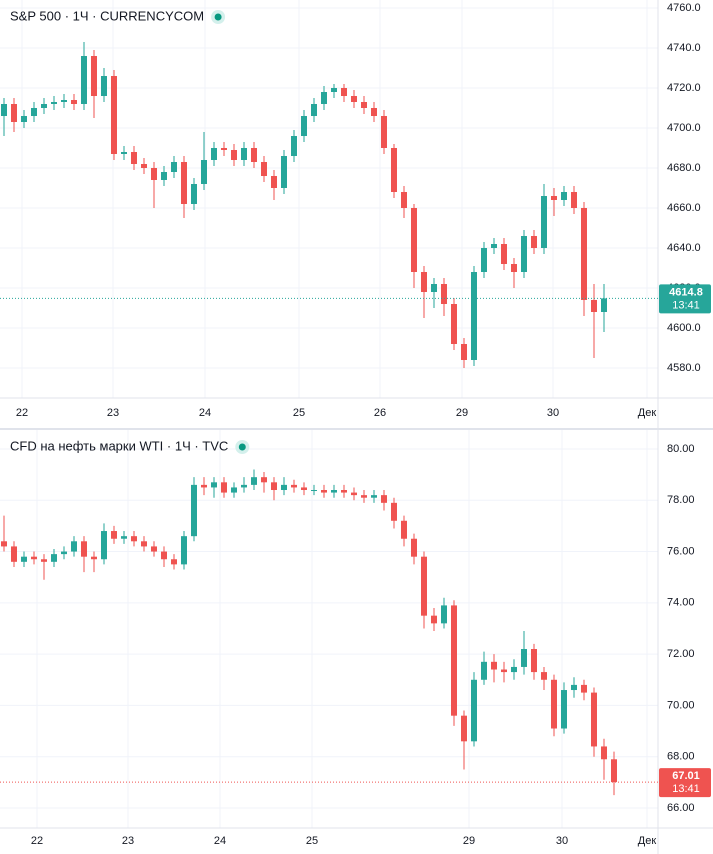 The width and height of the screenshot is (713, 854). Describe the element at coordinates (684, 328) in the screenshot. I see `y-tick-label: 4600.0` at that location.